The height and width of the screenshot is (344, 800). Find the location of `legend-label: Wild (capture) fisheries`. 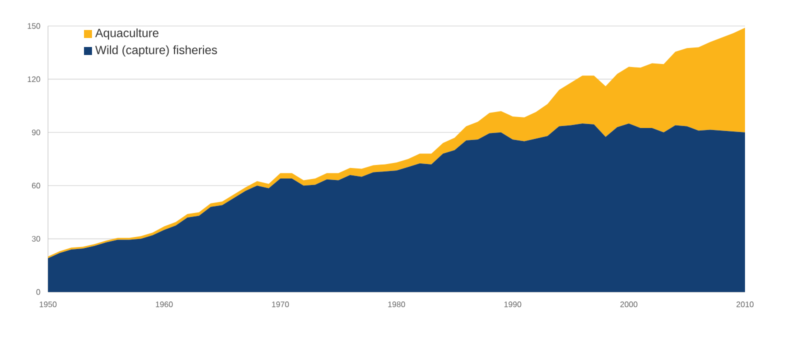

legend-label: Wild (capture) fisheries is located at coordinates (156, 51).